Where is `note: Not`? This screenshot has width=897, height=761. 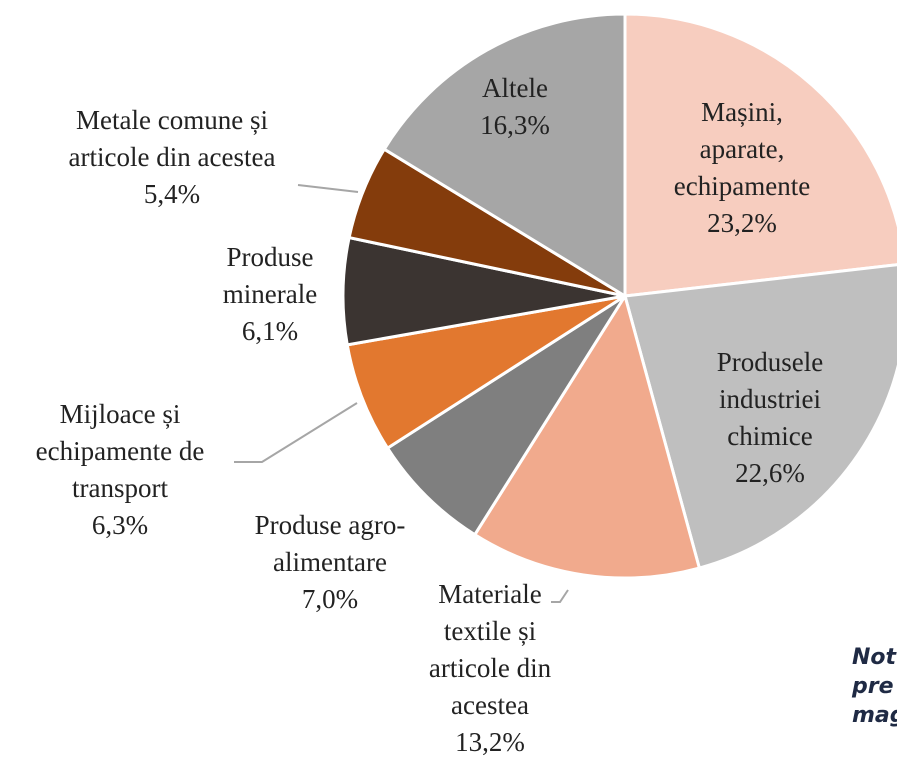 note: Not is located at coordinates (874, 657).